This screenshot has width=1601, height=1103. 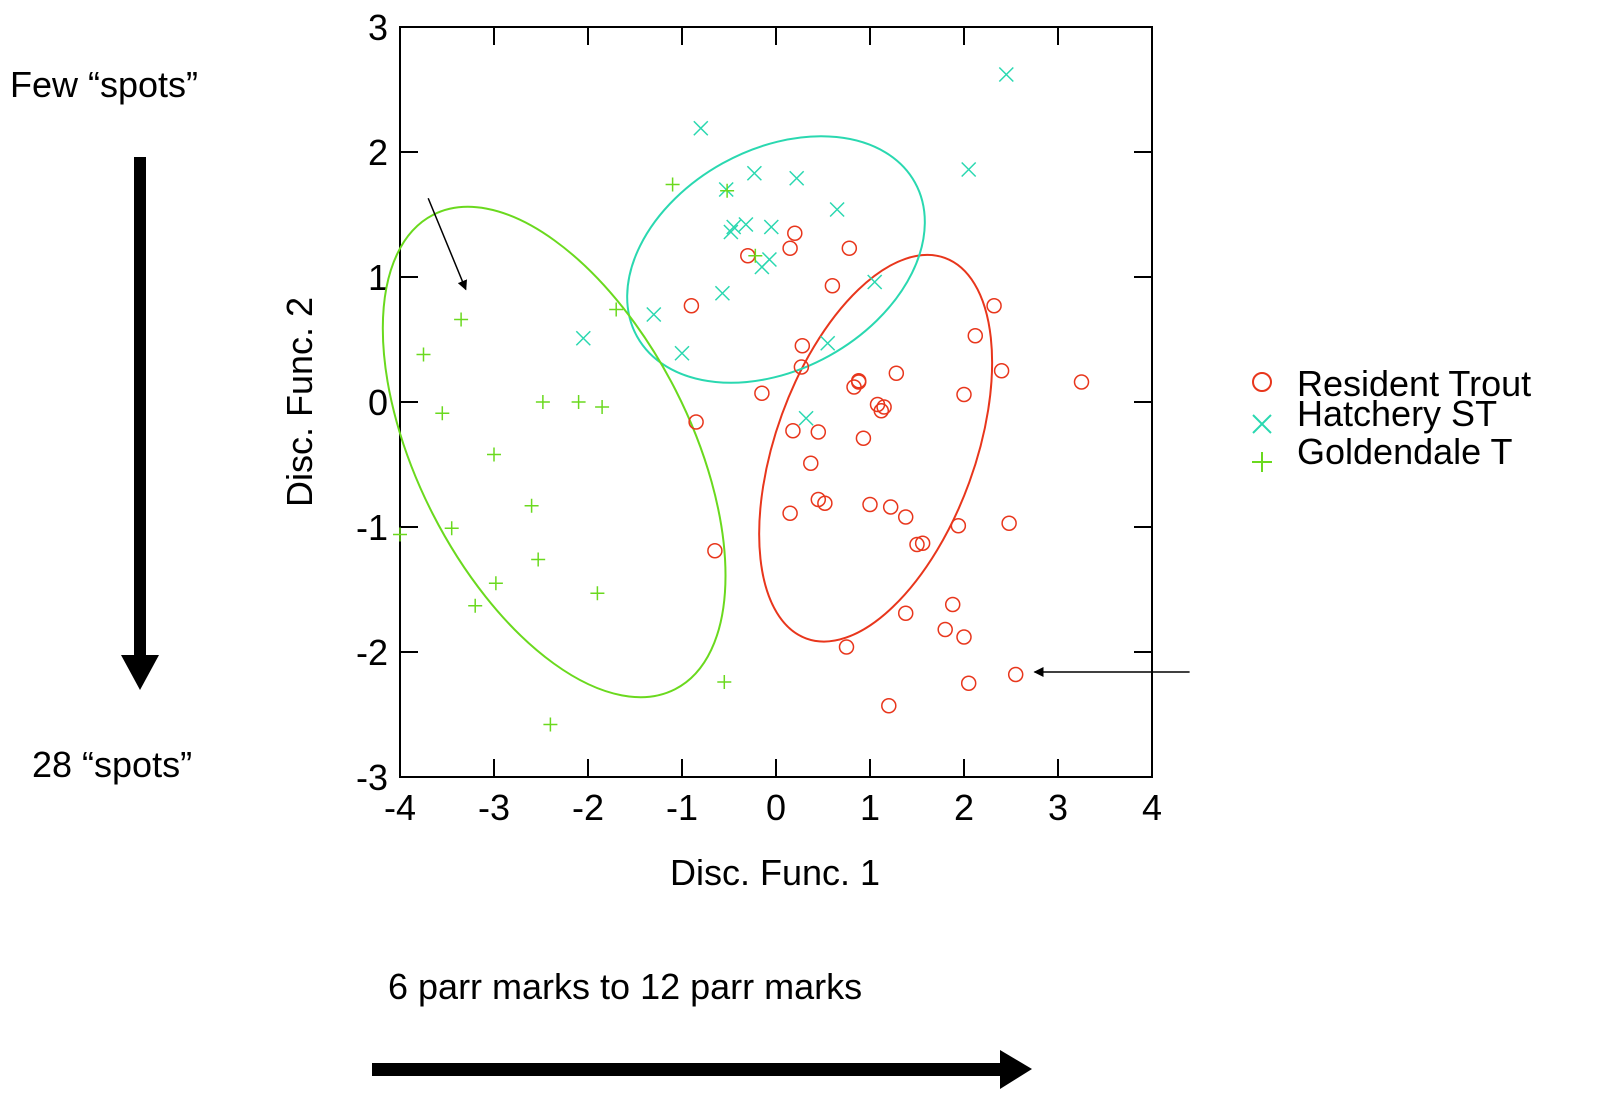 What do you see at coordinates (1414, 383) in the screenshot?
I see `legend-label-resident: Resident Trout` at bounding box center [1414, 383].